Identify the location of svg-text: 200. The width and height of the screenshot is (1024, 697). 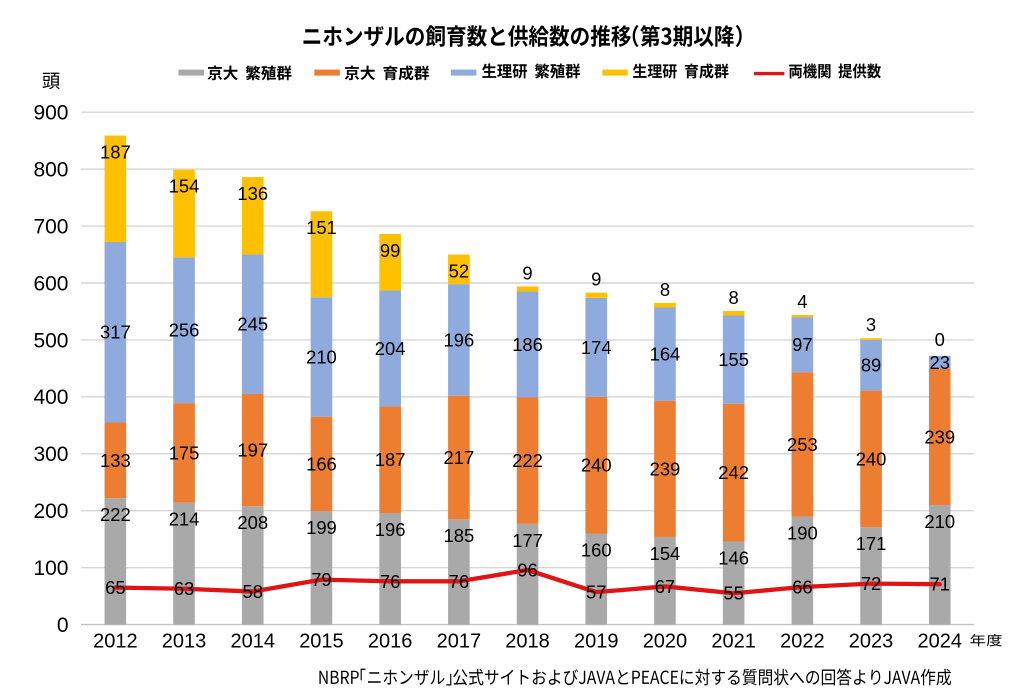
(50, 511).